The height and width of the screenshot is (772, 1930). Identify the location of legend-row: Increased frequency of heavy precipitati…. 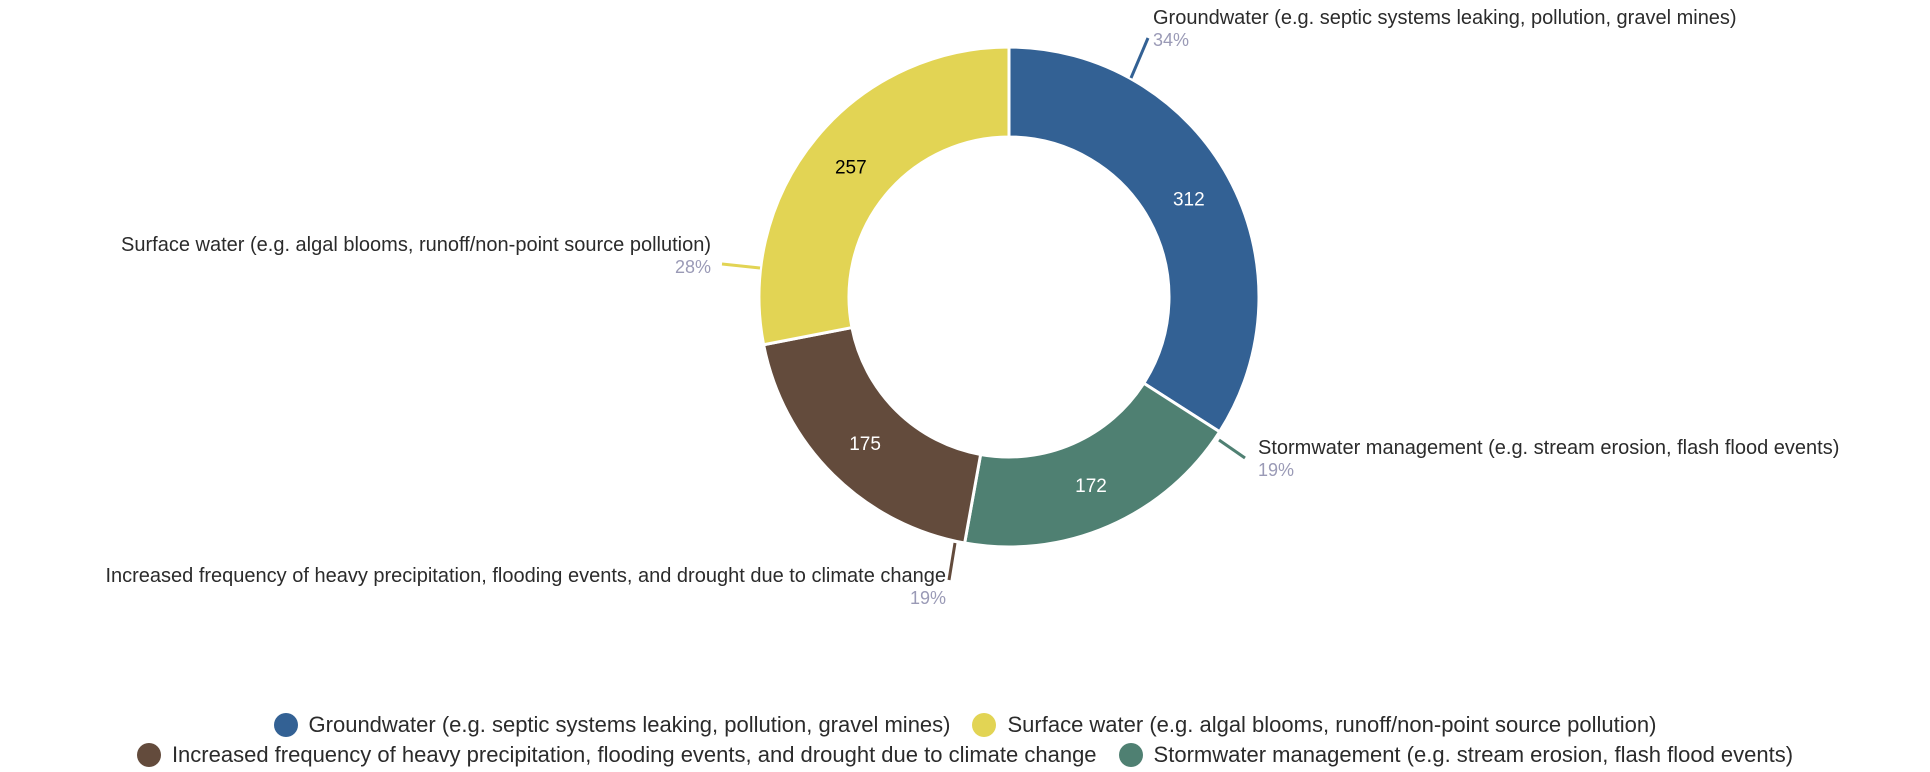
(965, 755).